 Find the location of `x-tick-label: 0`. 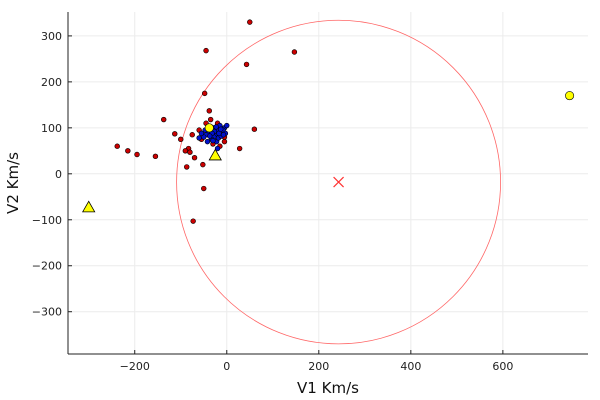

x-tick-label: 0 is located at coordinates (226, 366).